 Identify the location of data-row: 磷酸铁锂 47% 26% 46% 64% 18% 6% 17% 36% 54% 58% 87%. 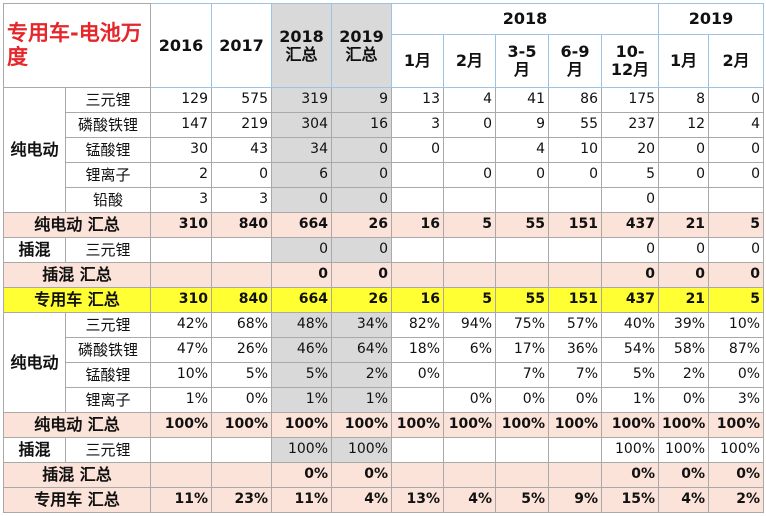
(384, 350).